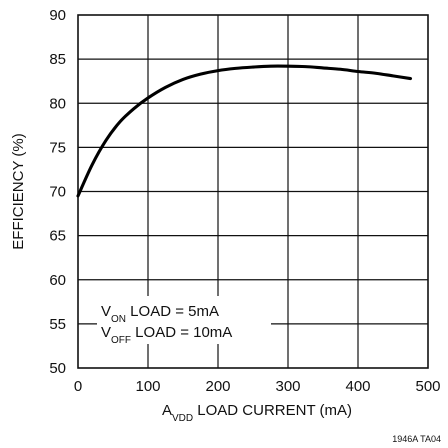 The image size is (448, 448). Describe the element at coordinates (57, 324) in the screenshot. I see `y-tick-label: 55` at that location.